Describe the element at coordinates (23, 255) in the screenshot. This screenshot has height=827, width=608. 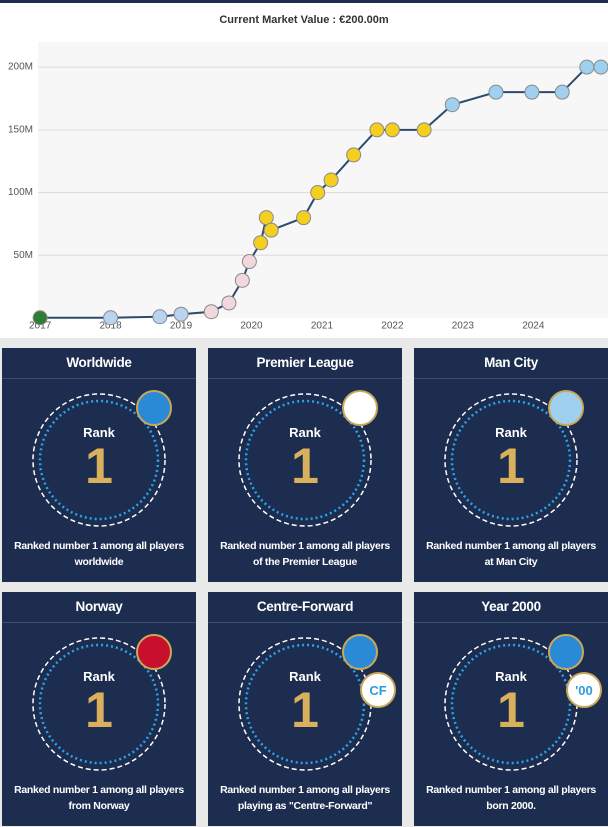
I see `y-tick-label: 50M` at that location.